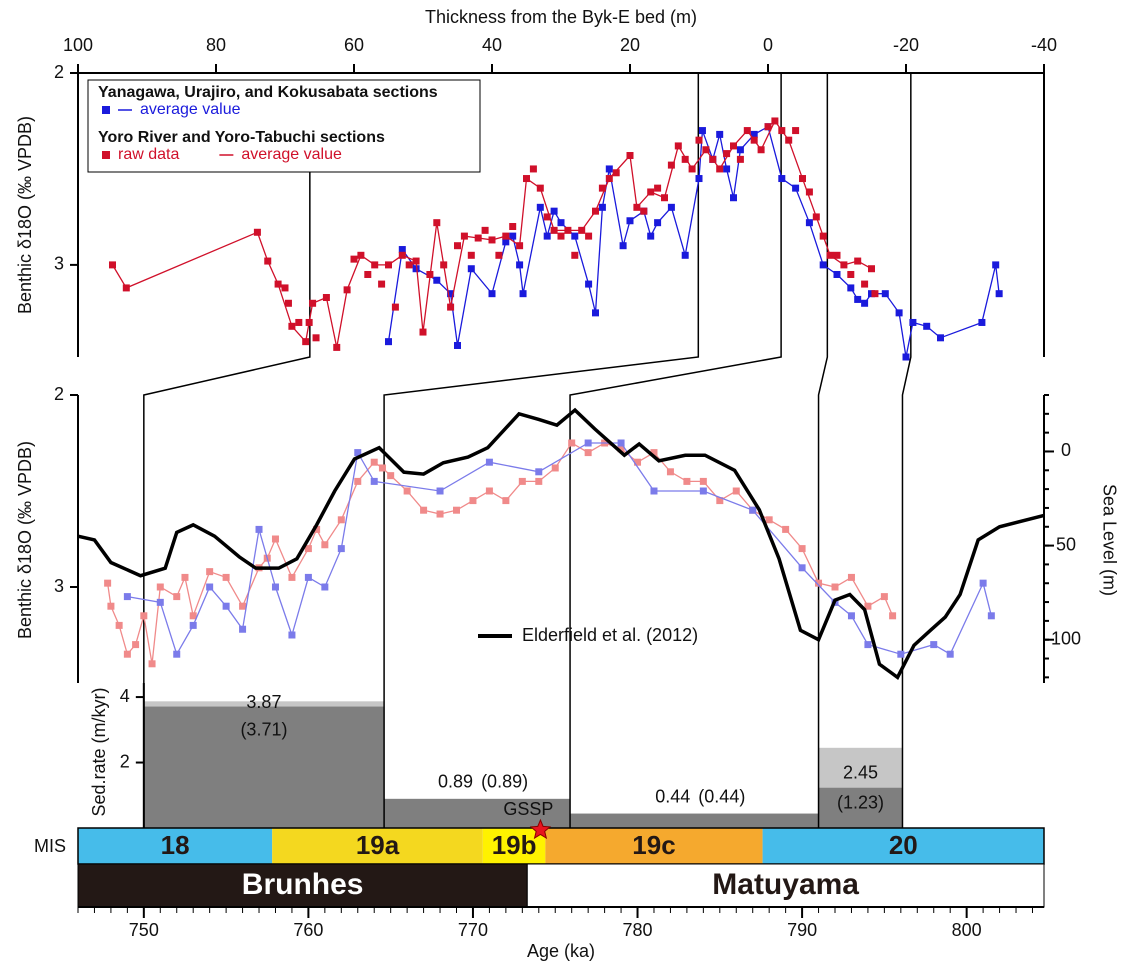  Describe the element at coordinates (1066, 450) in the screenshot. I see `y2-tick-label: 0` at that location.